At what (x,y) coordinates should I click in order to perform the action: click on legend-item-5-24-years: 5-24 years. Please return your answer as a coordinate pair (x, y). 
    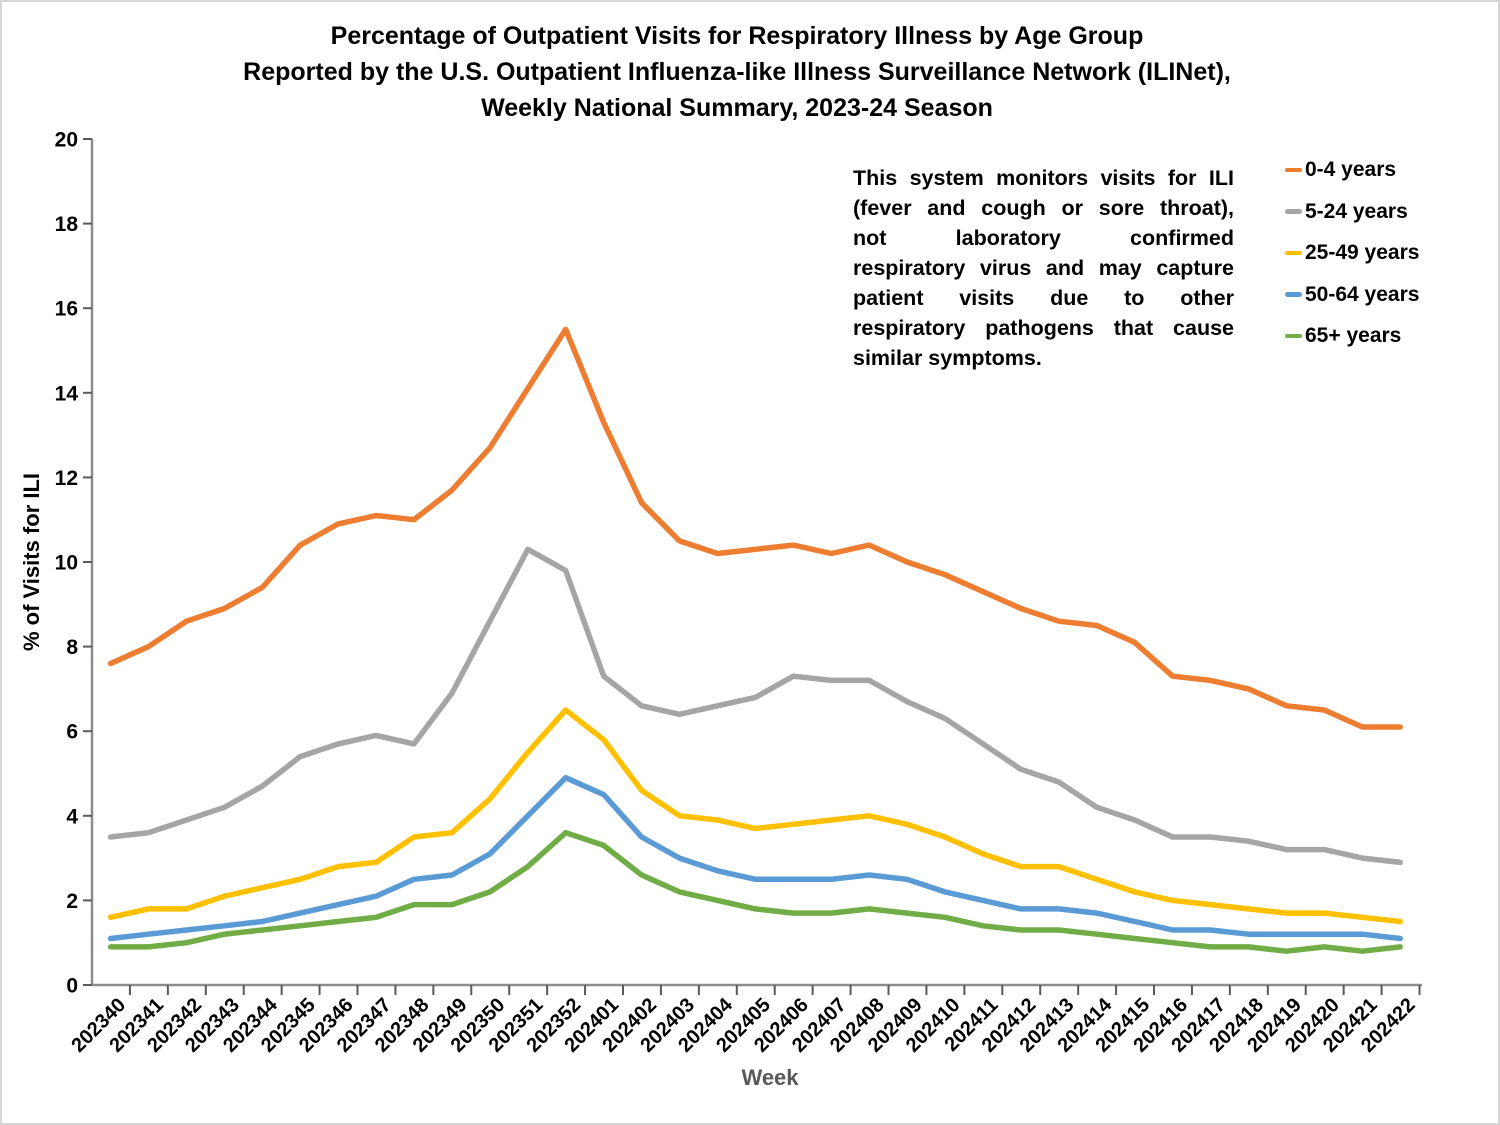
    Looking at the image, I should click on (1352, 212).